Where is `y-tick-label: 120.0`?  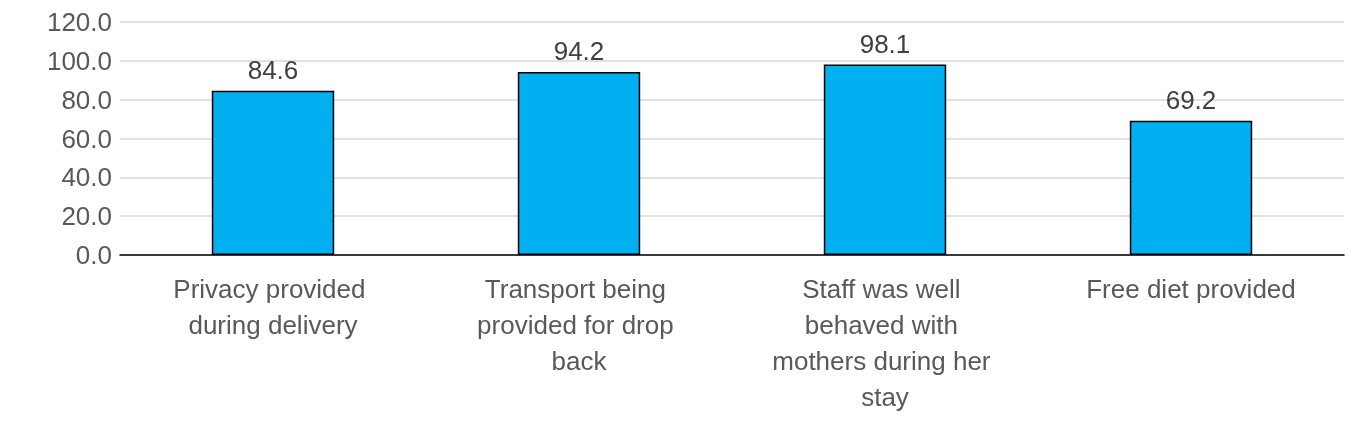
y-tick-label: 120.0 is located at coordinates (79, 22).